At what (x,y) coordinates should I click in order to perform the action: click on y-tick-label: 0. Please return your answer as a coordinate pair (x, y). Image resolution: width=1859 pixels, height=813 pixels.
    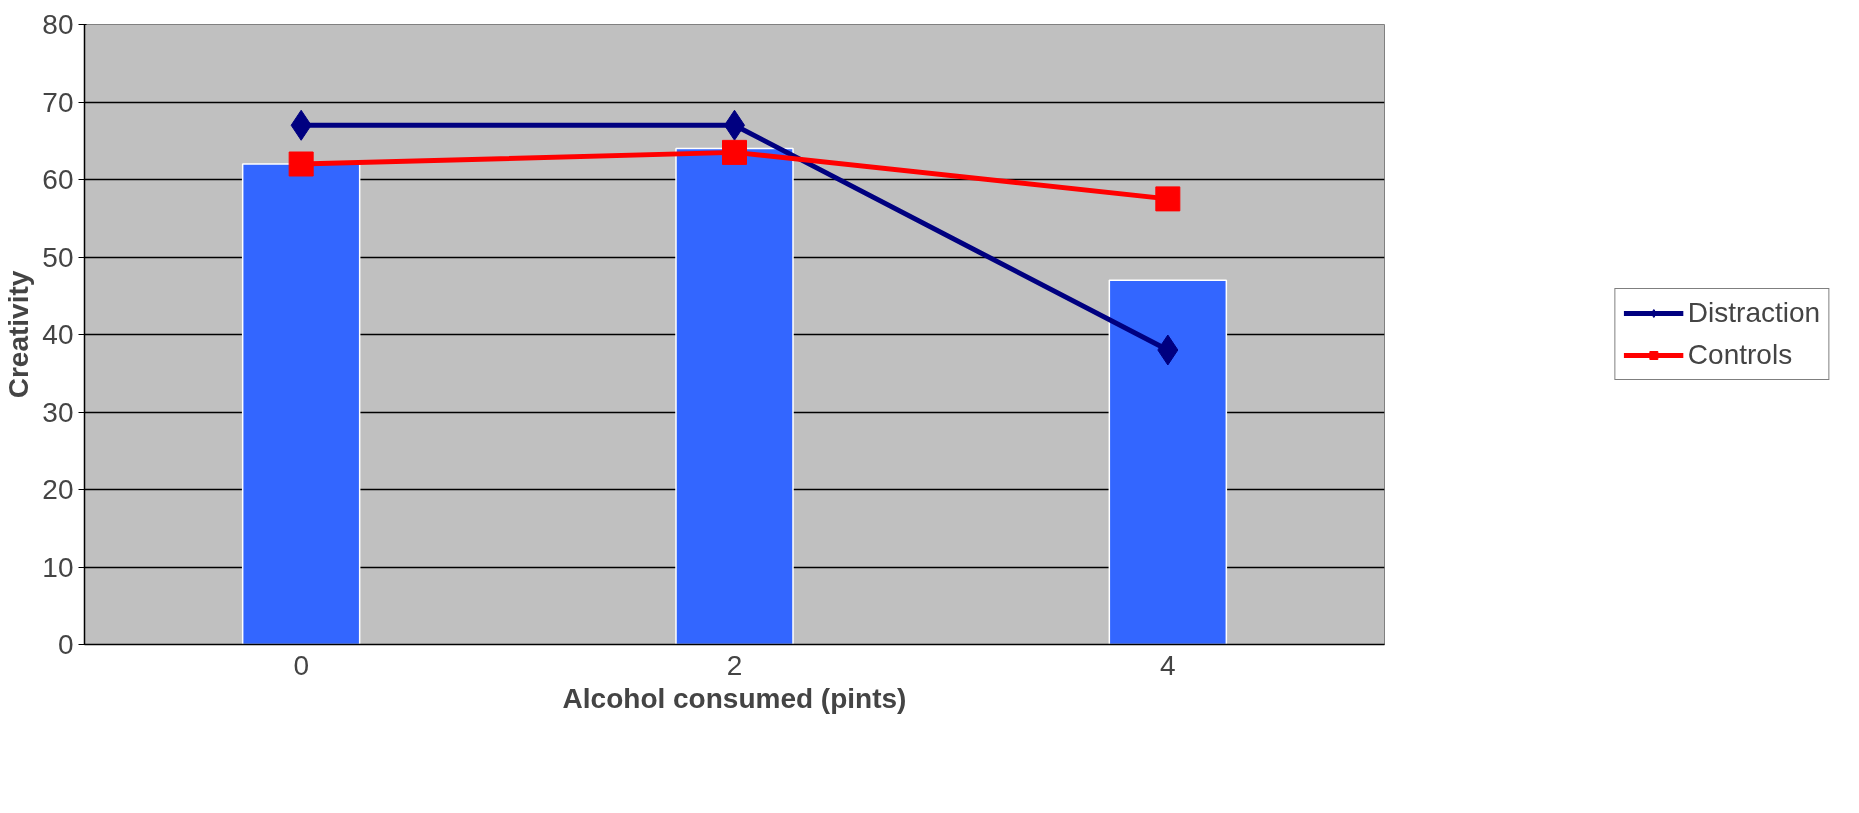
    Looking at the image, I should click on (65, 644).